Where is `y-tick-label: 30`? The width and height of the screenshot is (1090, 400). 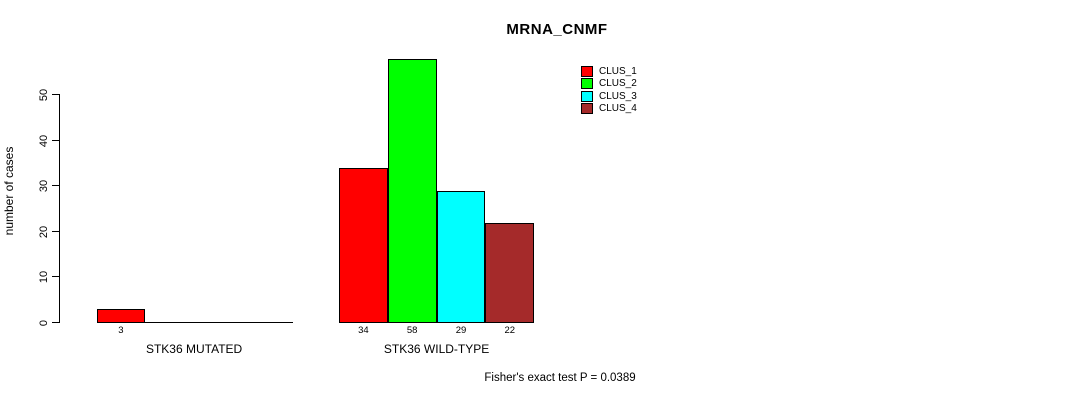
y-tick-label: 30 is located at coordinates (44, 186).